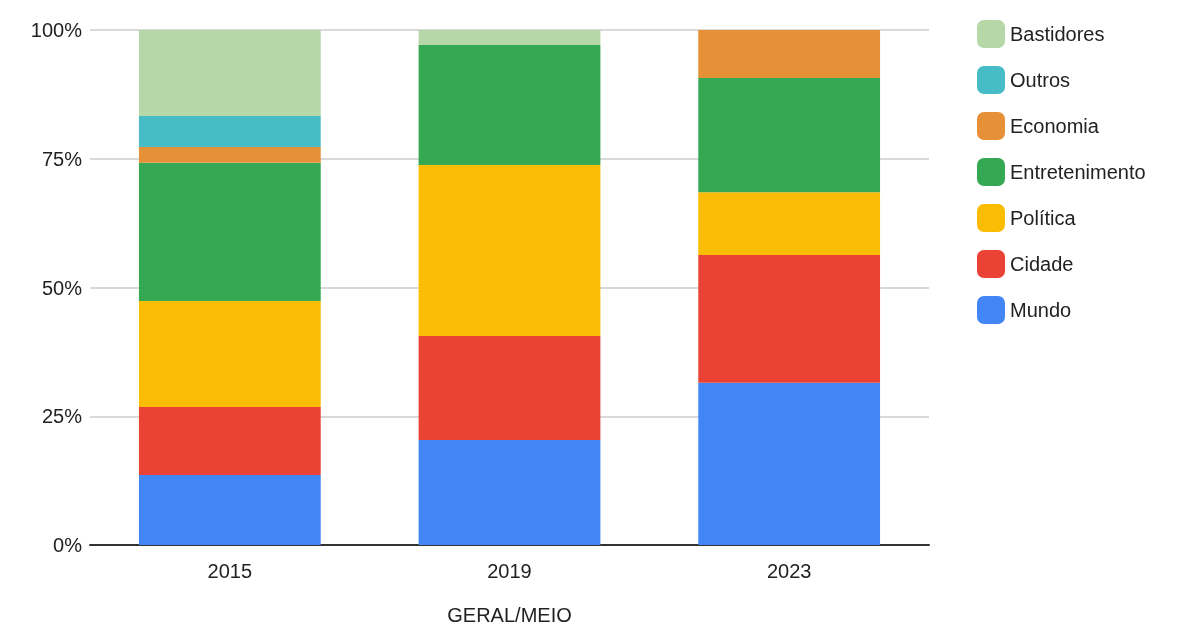 The image size is (1187, 641). Describe the element at coordinates (1040, 80) in the screenshot. I see `legend-label: Outros` at that location.